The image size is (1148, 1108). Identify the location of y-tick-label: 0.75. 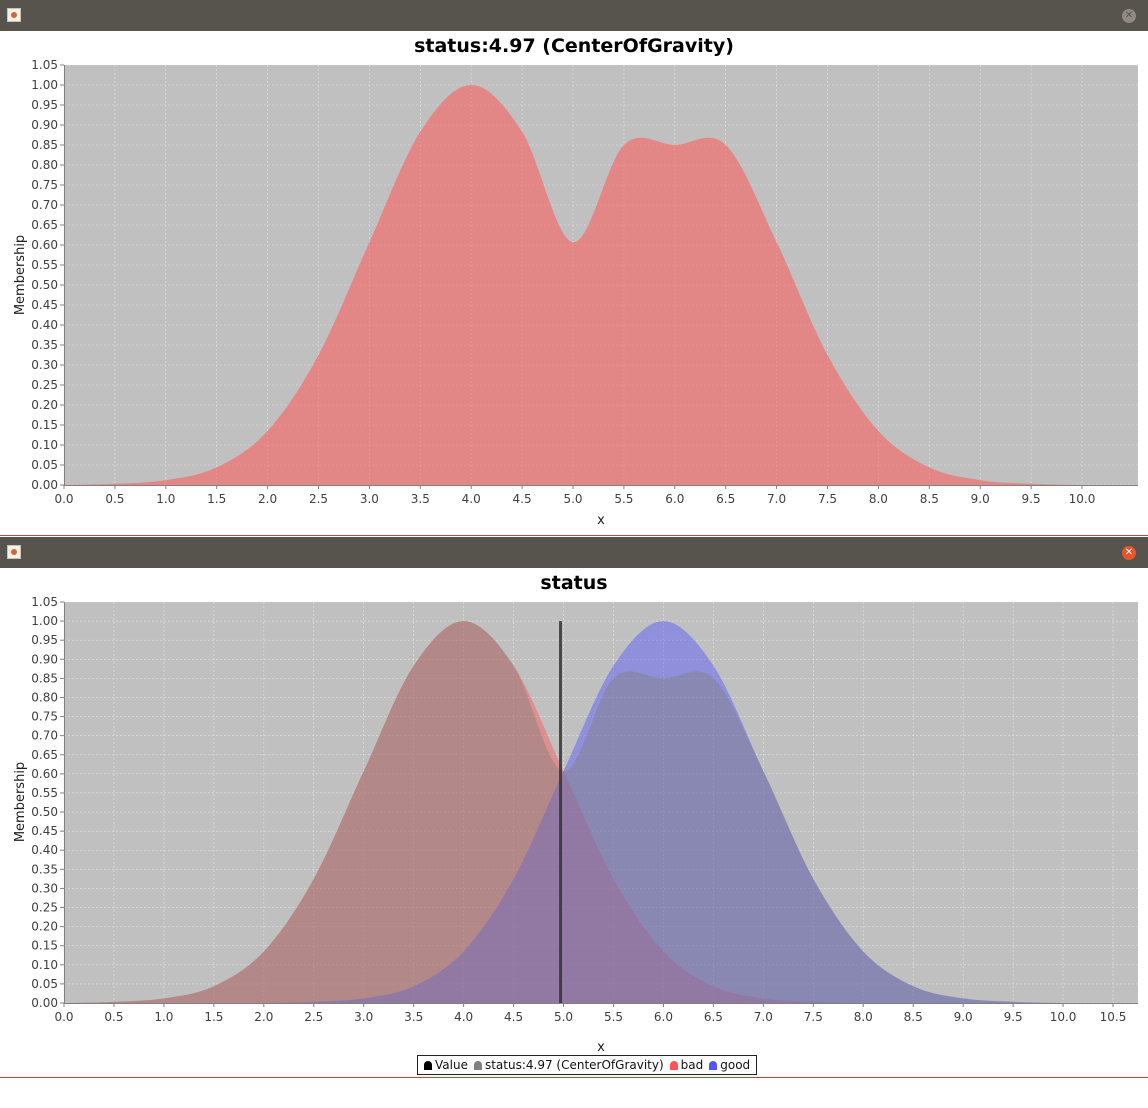
(44, 717).